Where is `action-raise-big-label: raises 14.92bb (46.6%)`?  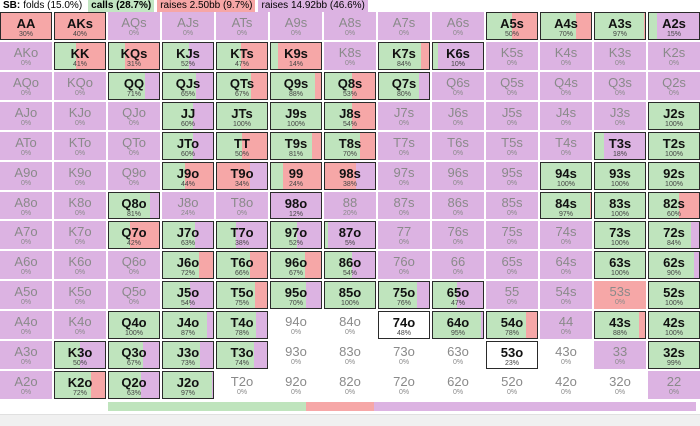 action-raise-big-label: raises 14.92bb (46.6%) is located at coordinates (313, 6).